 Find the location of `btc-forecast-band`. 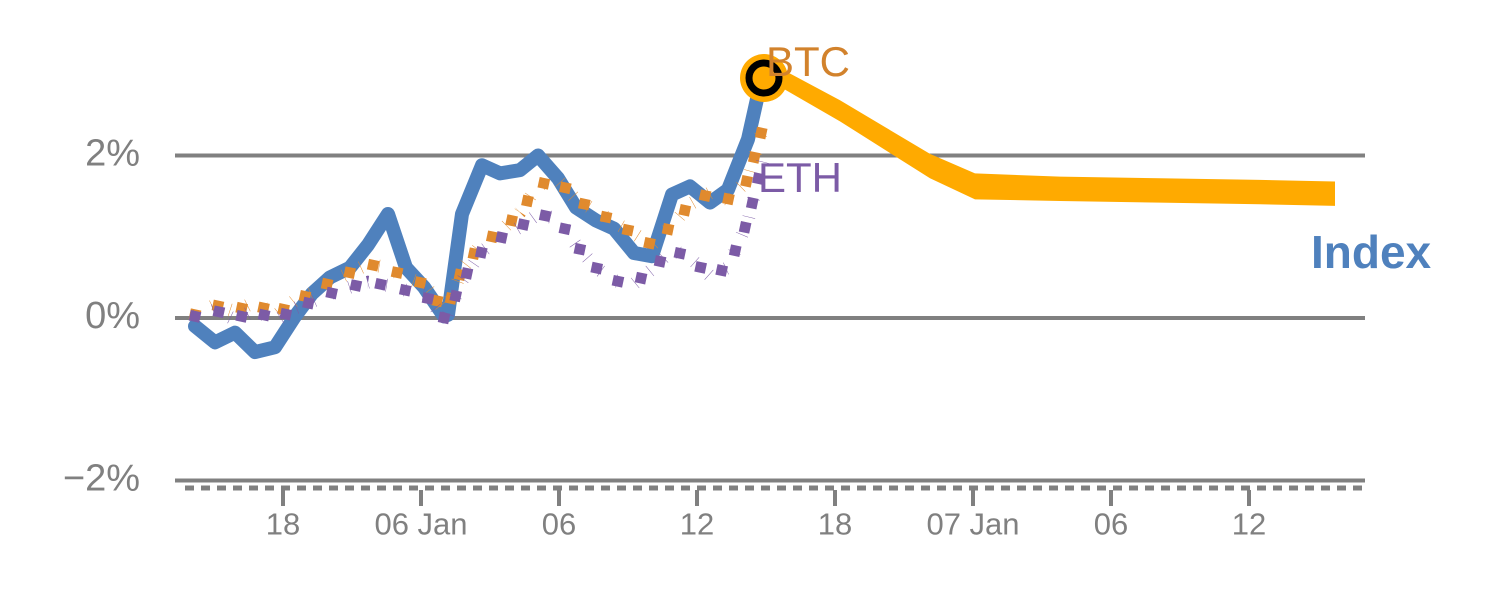

btc-forecast-band is located at coordinates (1049, 132).